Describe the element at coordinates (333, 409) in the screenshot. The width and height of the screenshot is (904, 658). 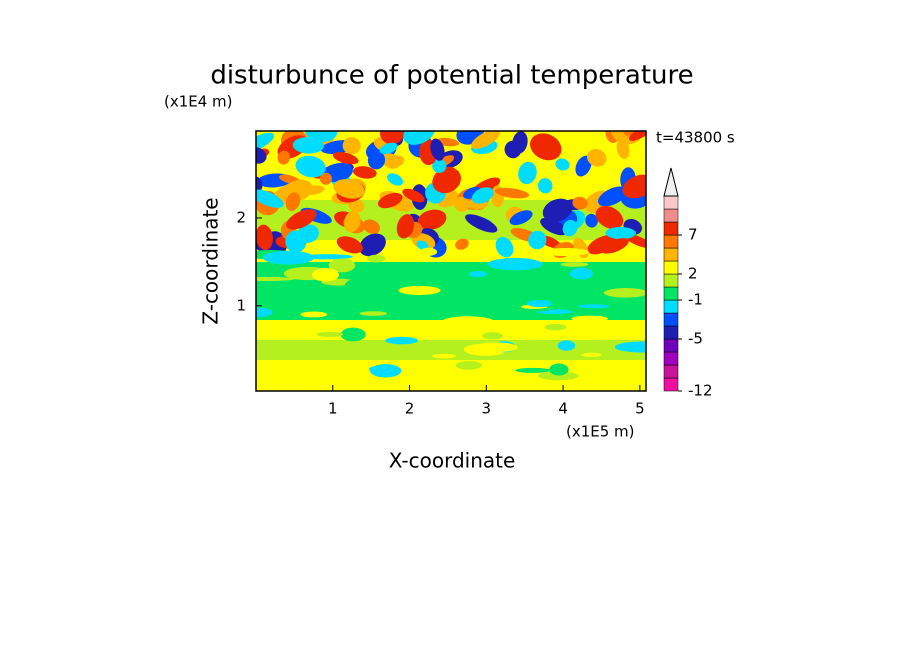
I see `x-tick-label: 1` at that location.